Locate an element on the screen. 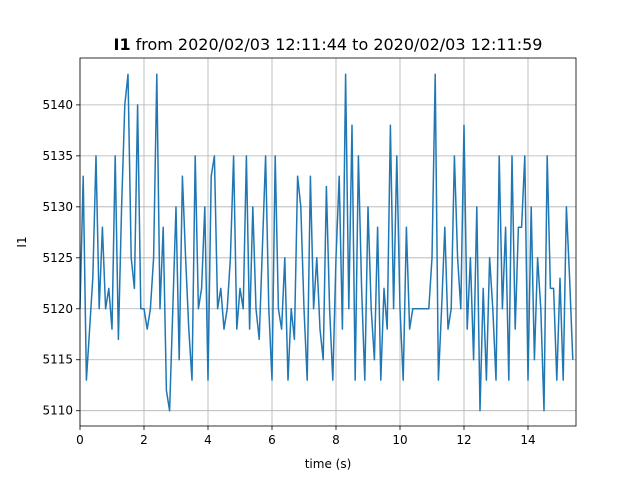 This screenshot has width=640, height=484. y-tick-label: 5130 is located at coordinates (57, 207).